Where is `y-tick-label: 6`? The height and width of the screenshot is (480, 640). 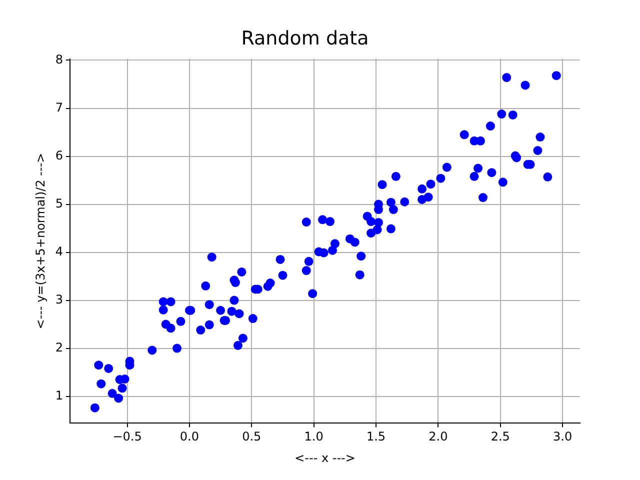 y-tick-label: 6 is located at coordinates (59, 155).